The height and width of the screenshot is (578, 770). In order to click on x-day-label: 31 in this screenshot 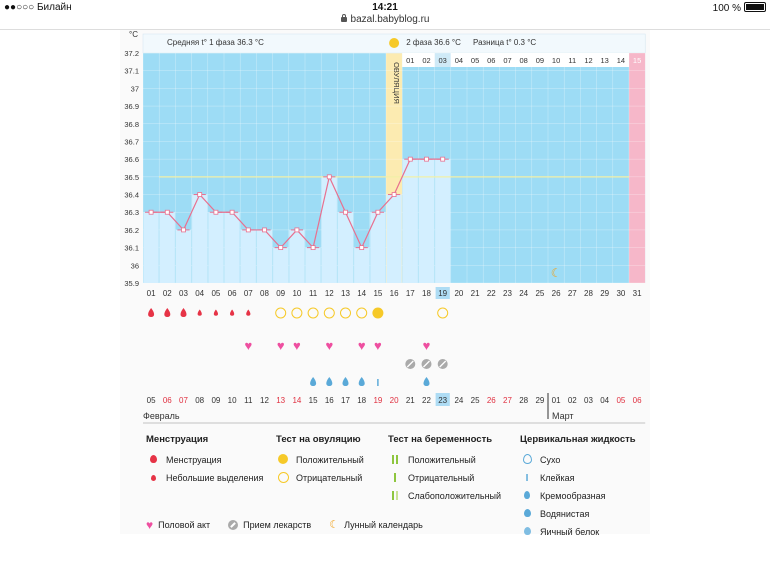, I will do `click(637, 293)`.